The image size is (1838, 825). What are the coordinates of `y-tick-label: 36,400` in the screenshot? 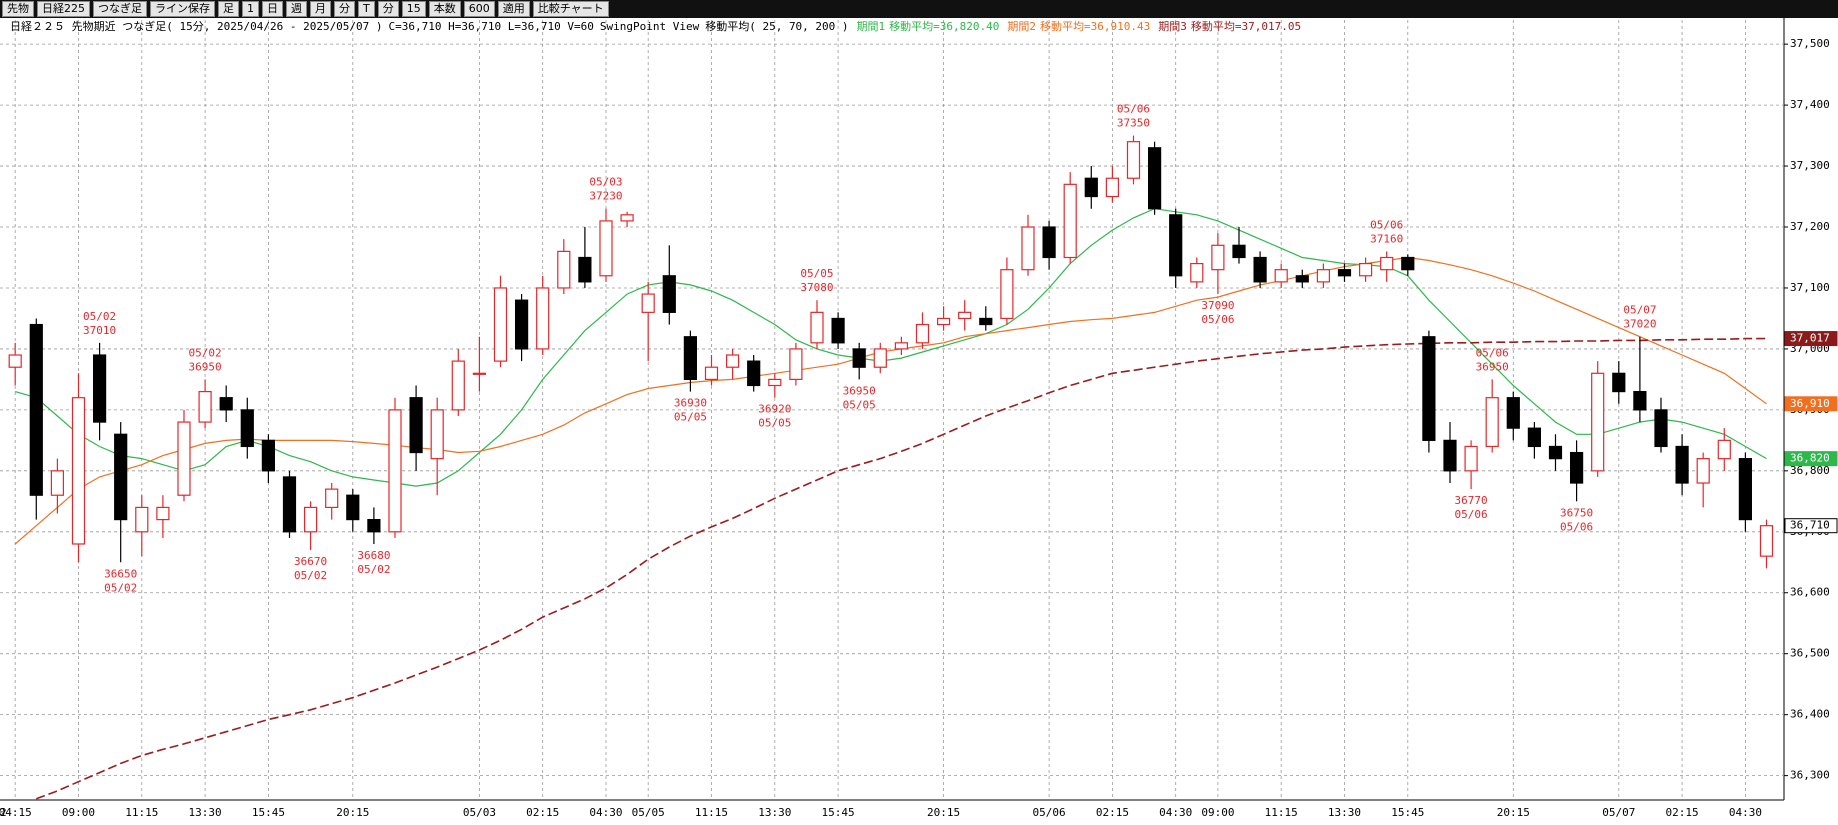 It's located at (1810, 714).